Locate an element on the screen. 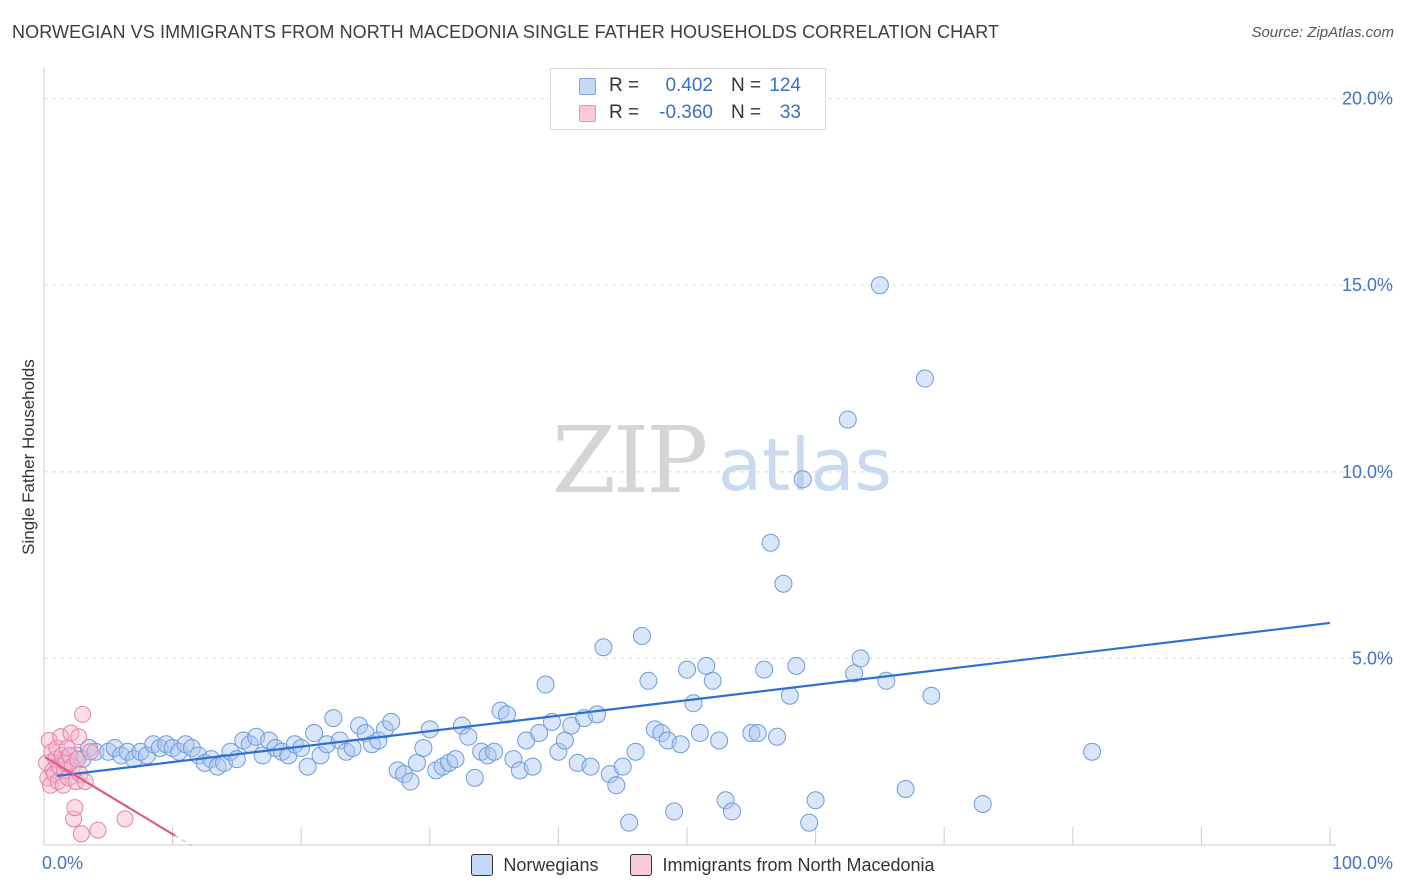 Image resolution: width=1406 pixels, height=892 pixels. stats-row-norwegians: R = 0.402 N = 124 is located at coordinates (688, 87).